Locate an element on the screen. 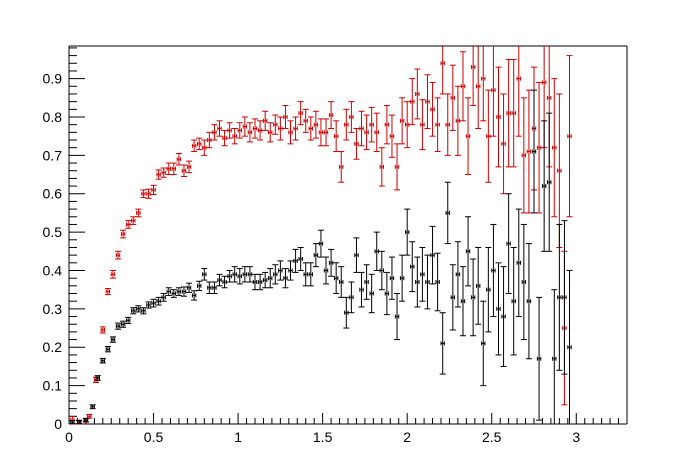 The height and width of the screenshot is (472, 696). y-tick-label: 0.6 is located at coordinates (53, 194).